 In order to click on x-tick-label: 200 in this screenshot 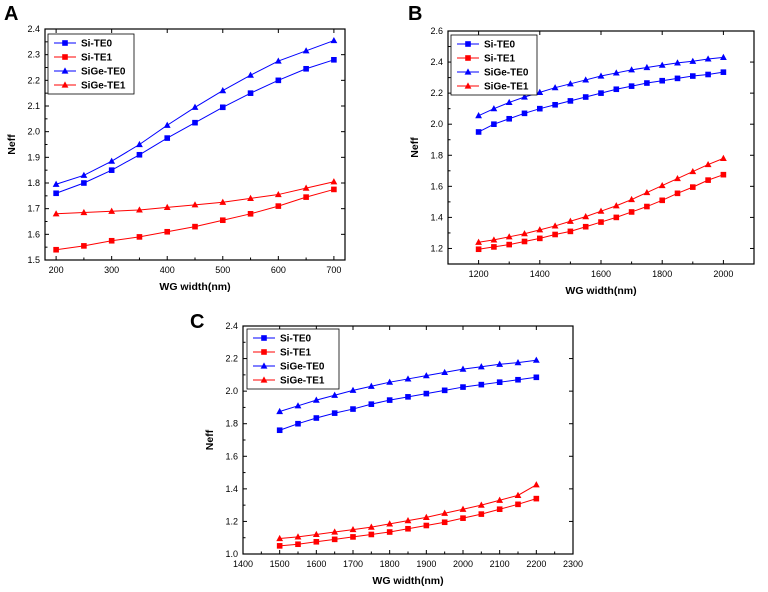, I will do `click(56, 270)`.